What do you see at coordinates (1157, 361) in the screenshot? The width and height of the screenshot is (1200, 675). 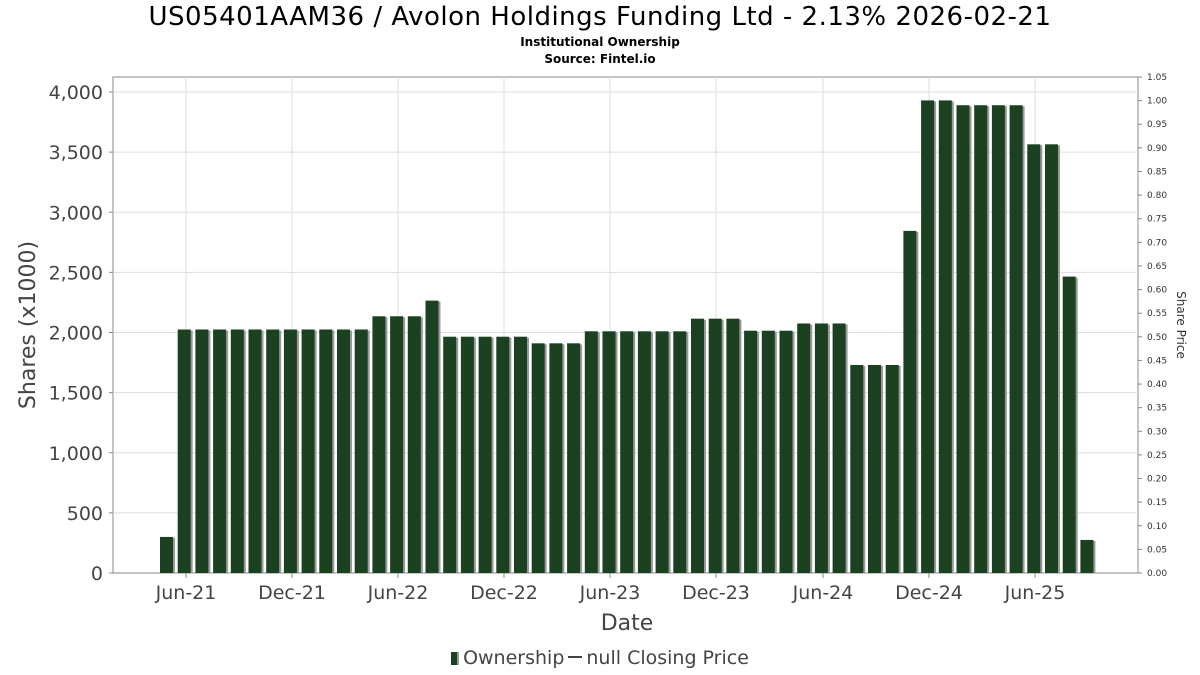 I see `y2-tick-label: 0.45` at bounding box center [1157, 361].